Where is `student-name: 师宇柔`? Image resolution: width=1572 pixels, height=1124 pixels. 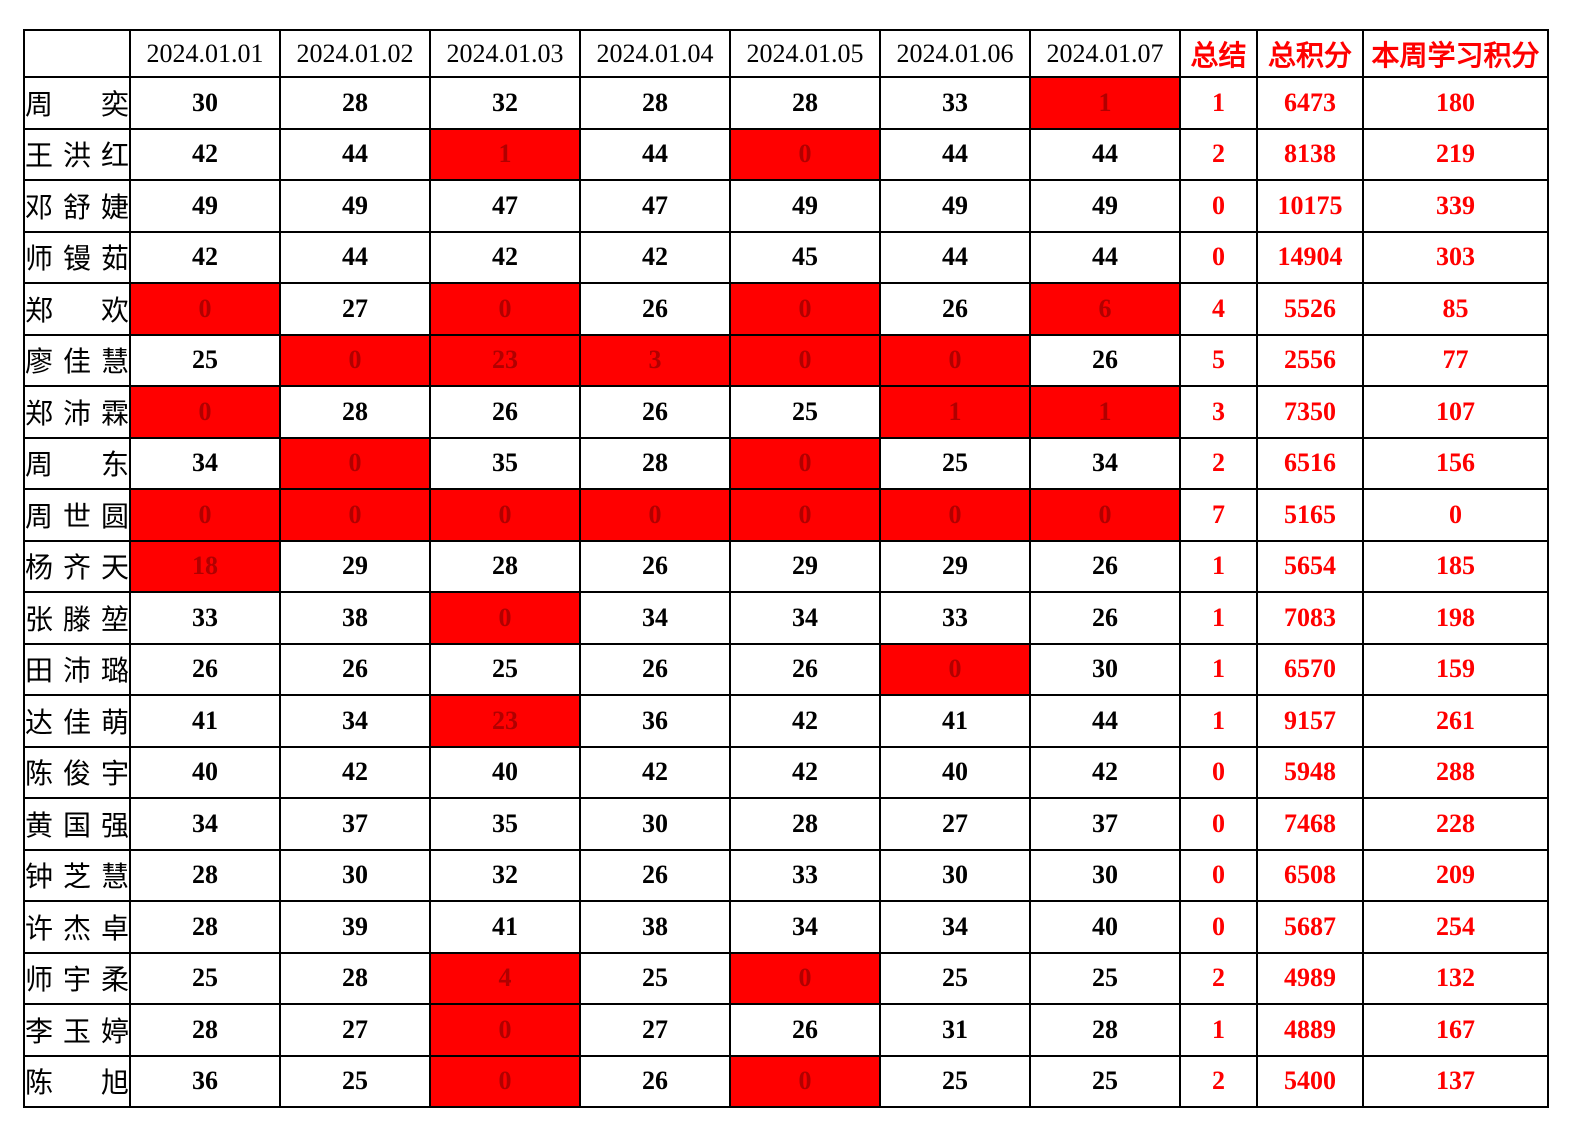 student-name: 师宇柔 is located at coordinates (77, 978).